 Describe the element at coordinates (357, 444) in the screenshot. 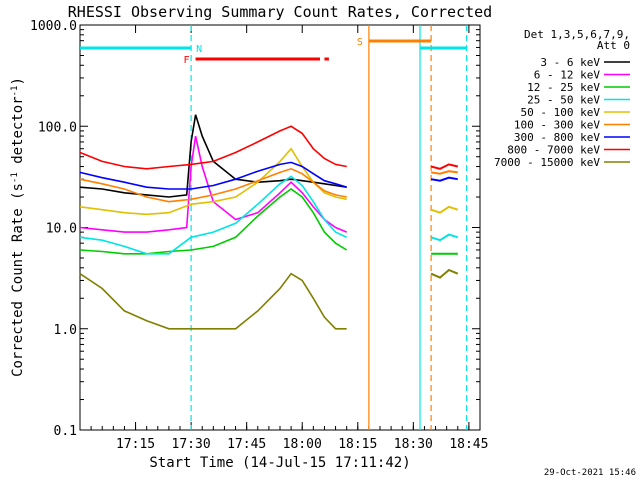

I see `x-tick-label: 18:15` at that location.